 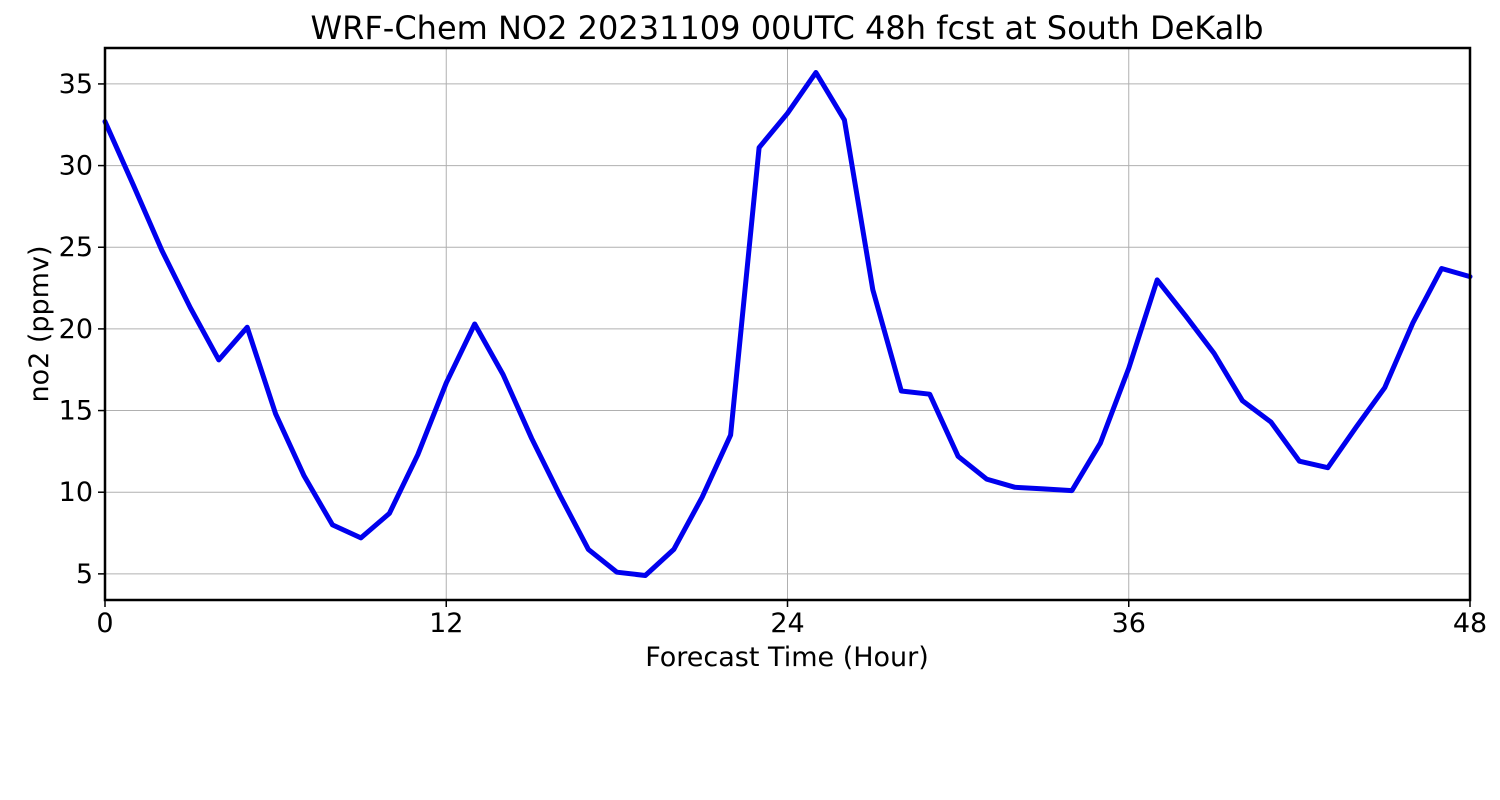 I want to click on y-tick-label: 15, so click(x=76, y=411).